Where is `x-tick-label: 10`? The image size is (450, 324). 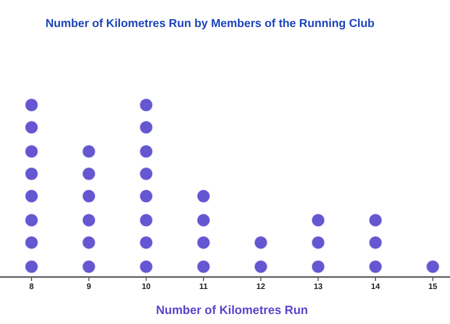 x-tick-label: 10 is located at coordinates (147, 286).